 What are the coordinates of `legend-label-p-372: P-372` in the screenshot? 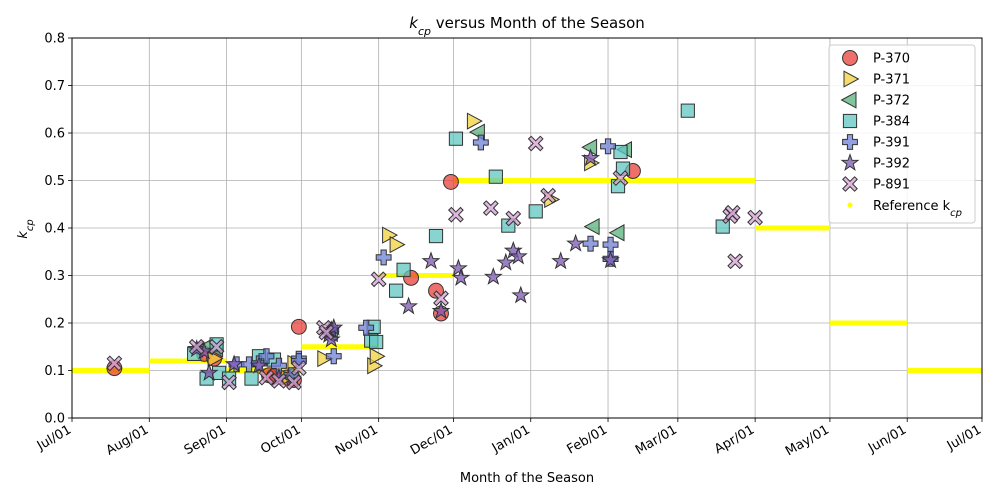 It's located at (891, 101).